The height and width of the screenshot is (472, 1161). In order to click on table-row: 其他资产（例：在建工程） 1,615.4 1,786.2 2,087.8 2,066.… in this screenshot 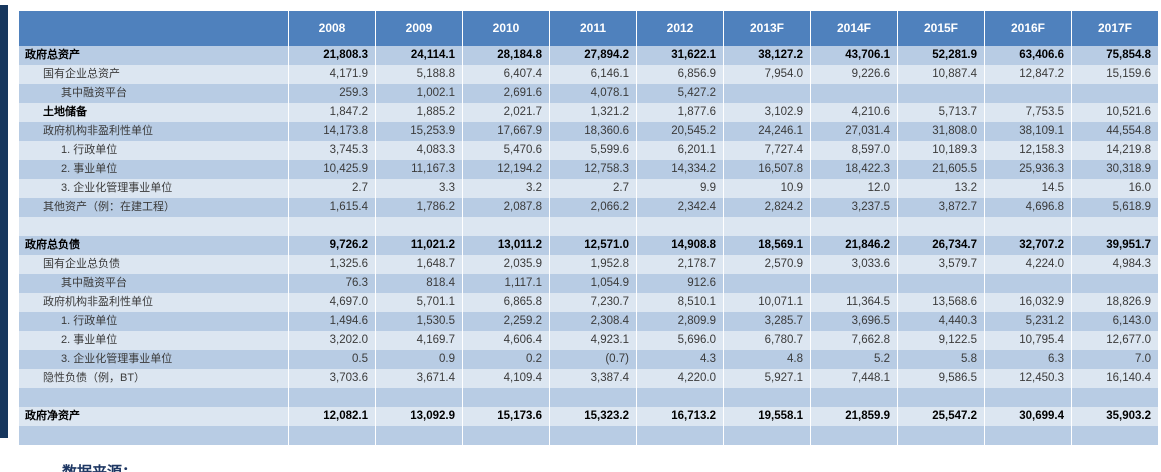, I will do `click(589, 207)`.